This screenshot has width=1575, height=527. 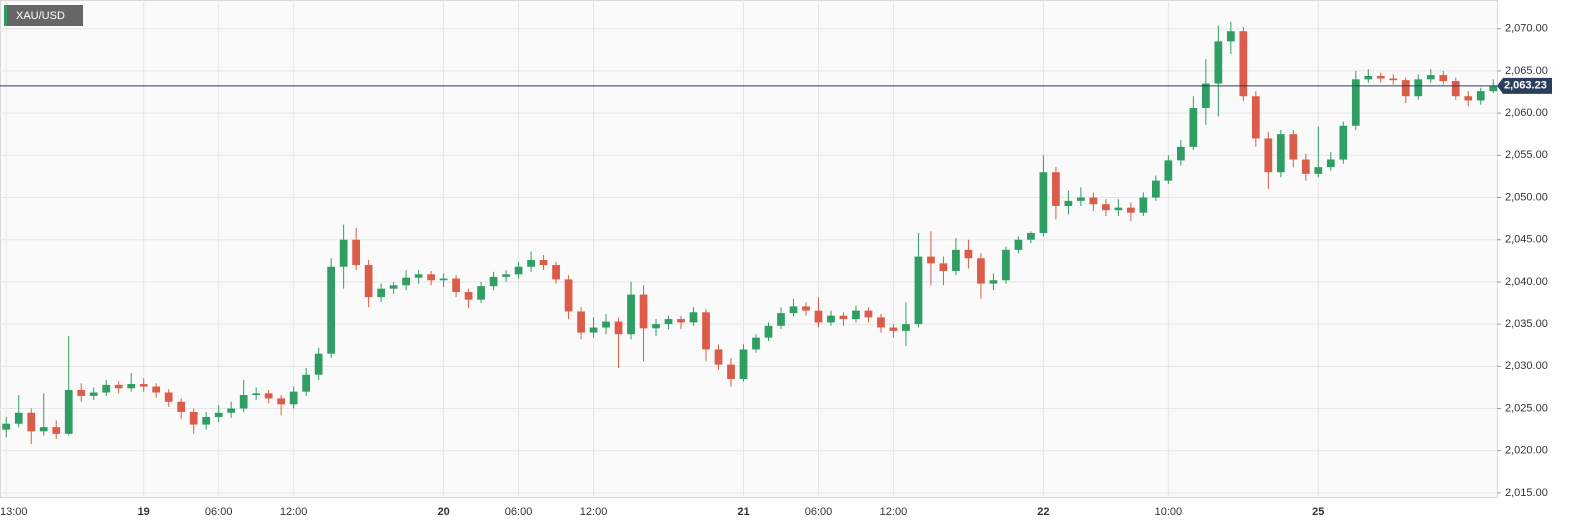 What do you see at coordinates (1526, 71) in the screenshot?
I see `y-tick-label: 2,065.00` at bounding box center [1526, 71].